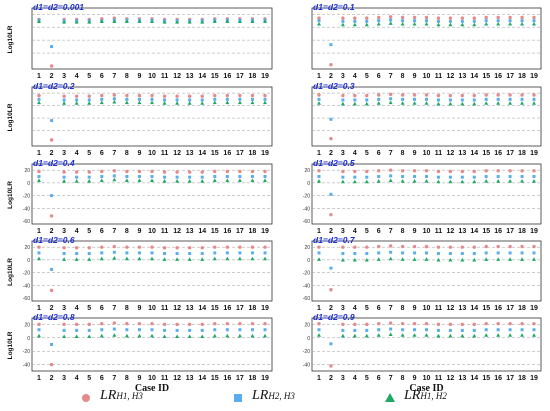  What do you see at coordinates (486, 99) in the screenshot?
I see `panel-4-lr-h2-h3-point` at bounding box center [486, 99].